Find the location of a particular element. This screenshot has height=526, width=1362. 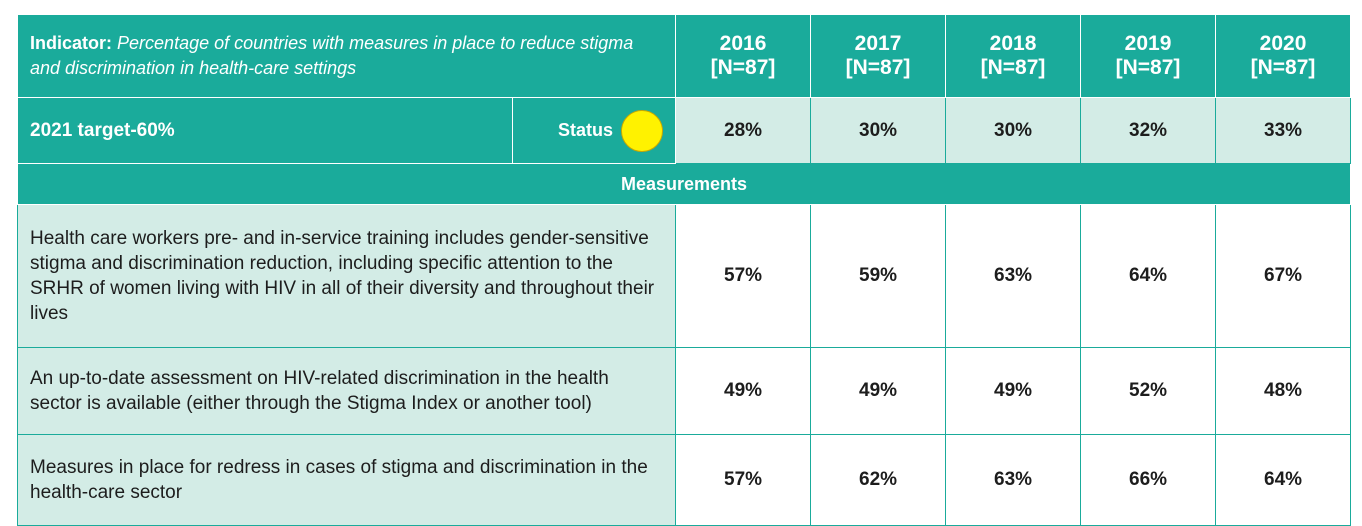

year: 2017 is located at coordinates (878, 43).